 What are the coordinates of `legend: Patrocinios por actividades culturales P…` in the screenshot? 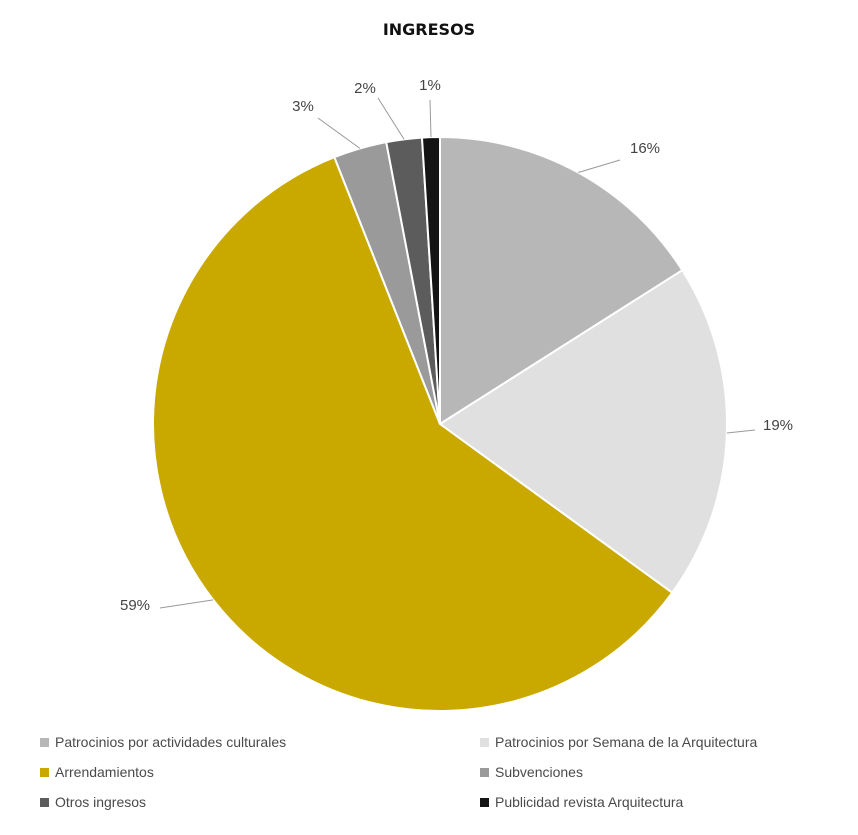 It's located at (440, 780).